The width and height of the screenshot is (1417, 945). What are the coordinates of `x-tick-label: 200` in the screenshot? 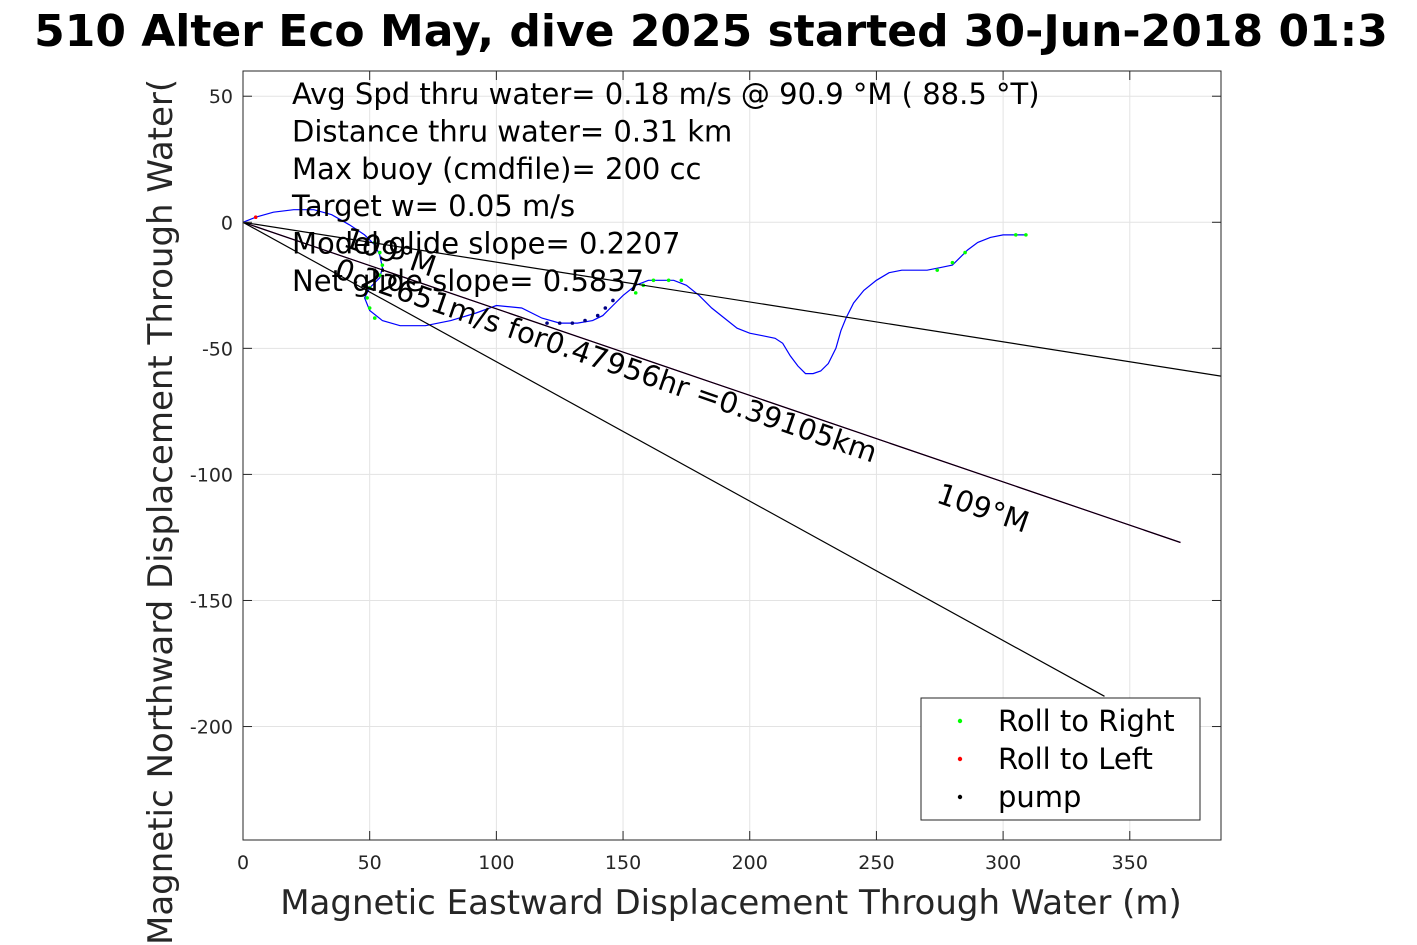 It's located at (750, 863).